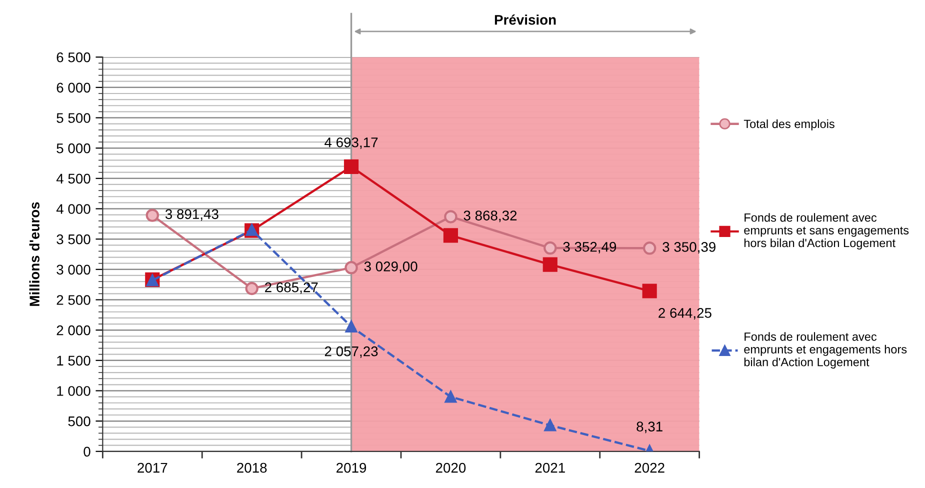 The height and width of the screenshot is (488, 925). Describe the element at coordinates (649, 428) in the screenshot. I see `data-label: 8,31` at that location.